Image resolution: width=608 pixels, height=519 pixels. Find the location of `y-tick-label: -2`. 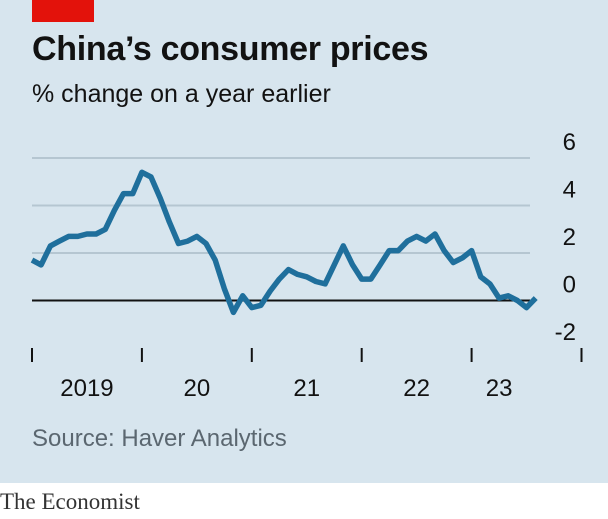

y-tick-label: -2 is located at coordinates (565, 332).